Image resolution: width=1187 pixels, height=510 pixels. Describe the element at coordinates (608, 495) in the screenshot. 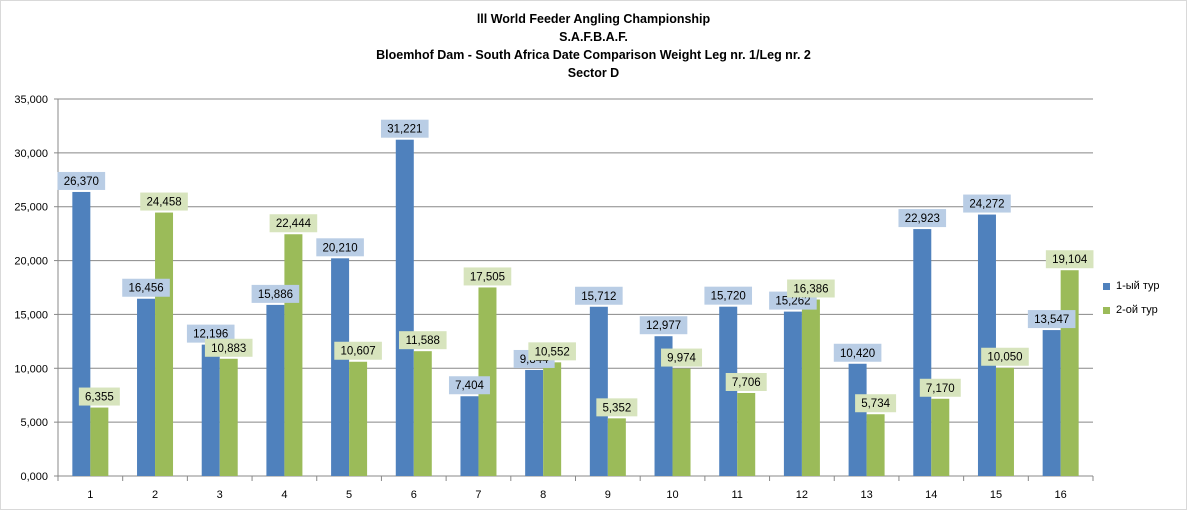

I see `x-tick-label: 9` at that location.